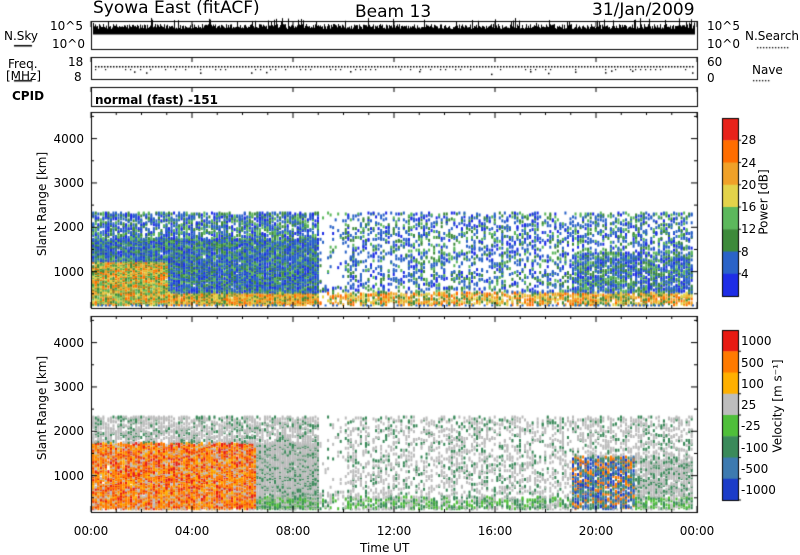 The height and width of the screenshot is (555, 800). What do you see at coordinates (756, 341) in the screenshot?
I see `cbar-1-tick-0: 1000` at bounding box center [756, 341].